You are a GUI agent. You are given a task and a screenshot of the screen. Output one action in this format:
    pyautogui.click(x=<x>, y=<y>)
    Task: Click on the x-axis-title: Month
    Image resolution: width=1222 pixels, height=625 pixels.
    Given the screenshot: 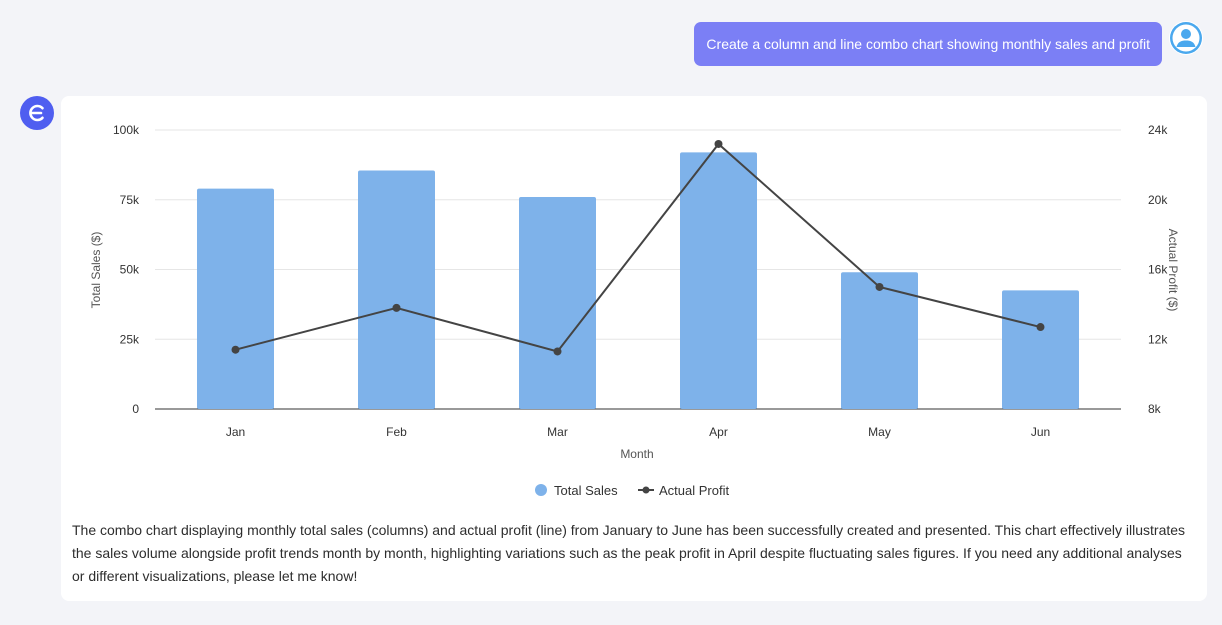 What is the action you would take?
    pyautogui.click(x=636, y=454)
    